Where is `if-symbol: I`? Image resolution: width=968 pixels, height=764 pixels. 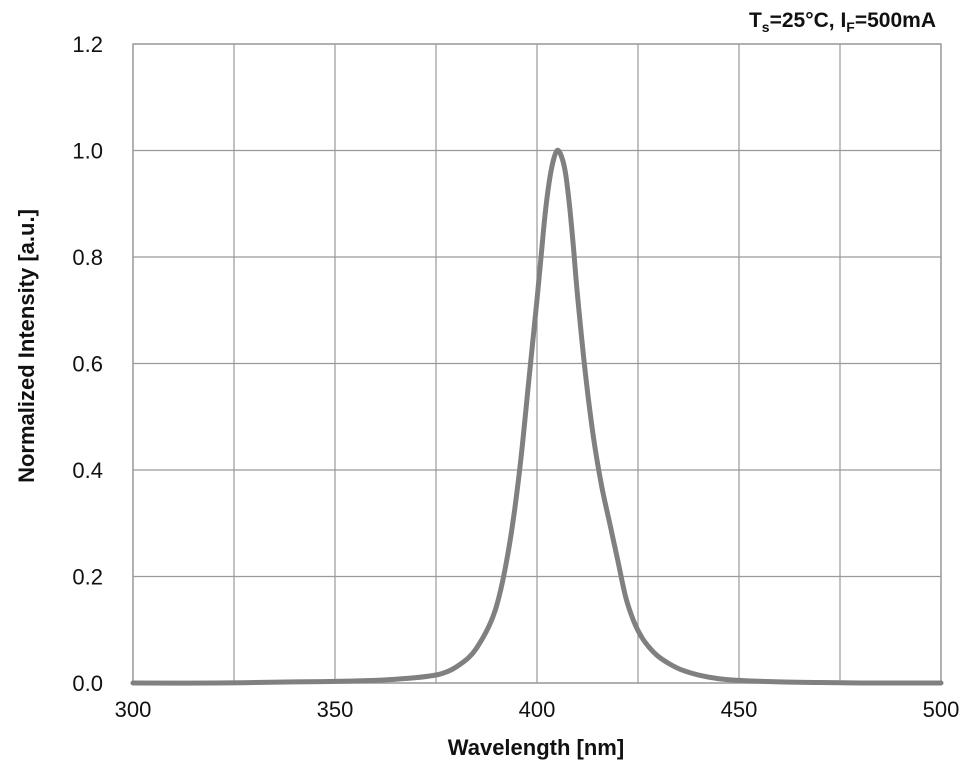
if-symbol: I is located at coordinates (843, 20).